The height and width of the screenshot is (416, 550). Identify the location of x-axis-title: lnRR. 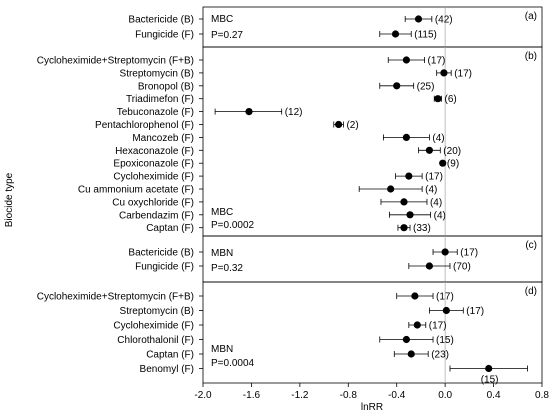
(372, 407).